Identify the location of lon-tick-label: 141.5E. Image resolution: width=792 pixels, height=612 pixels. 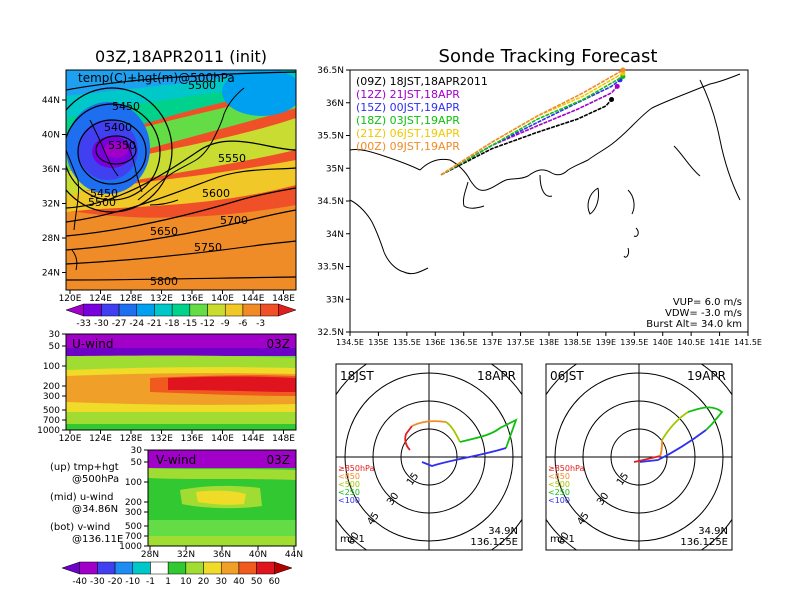
(748, 342).